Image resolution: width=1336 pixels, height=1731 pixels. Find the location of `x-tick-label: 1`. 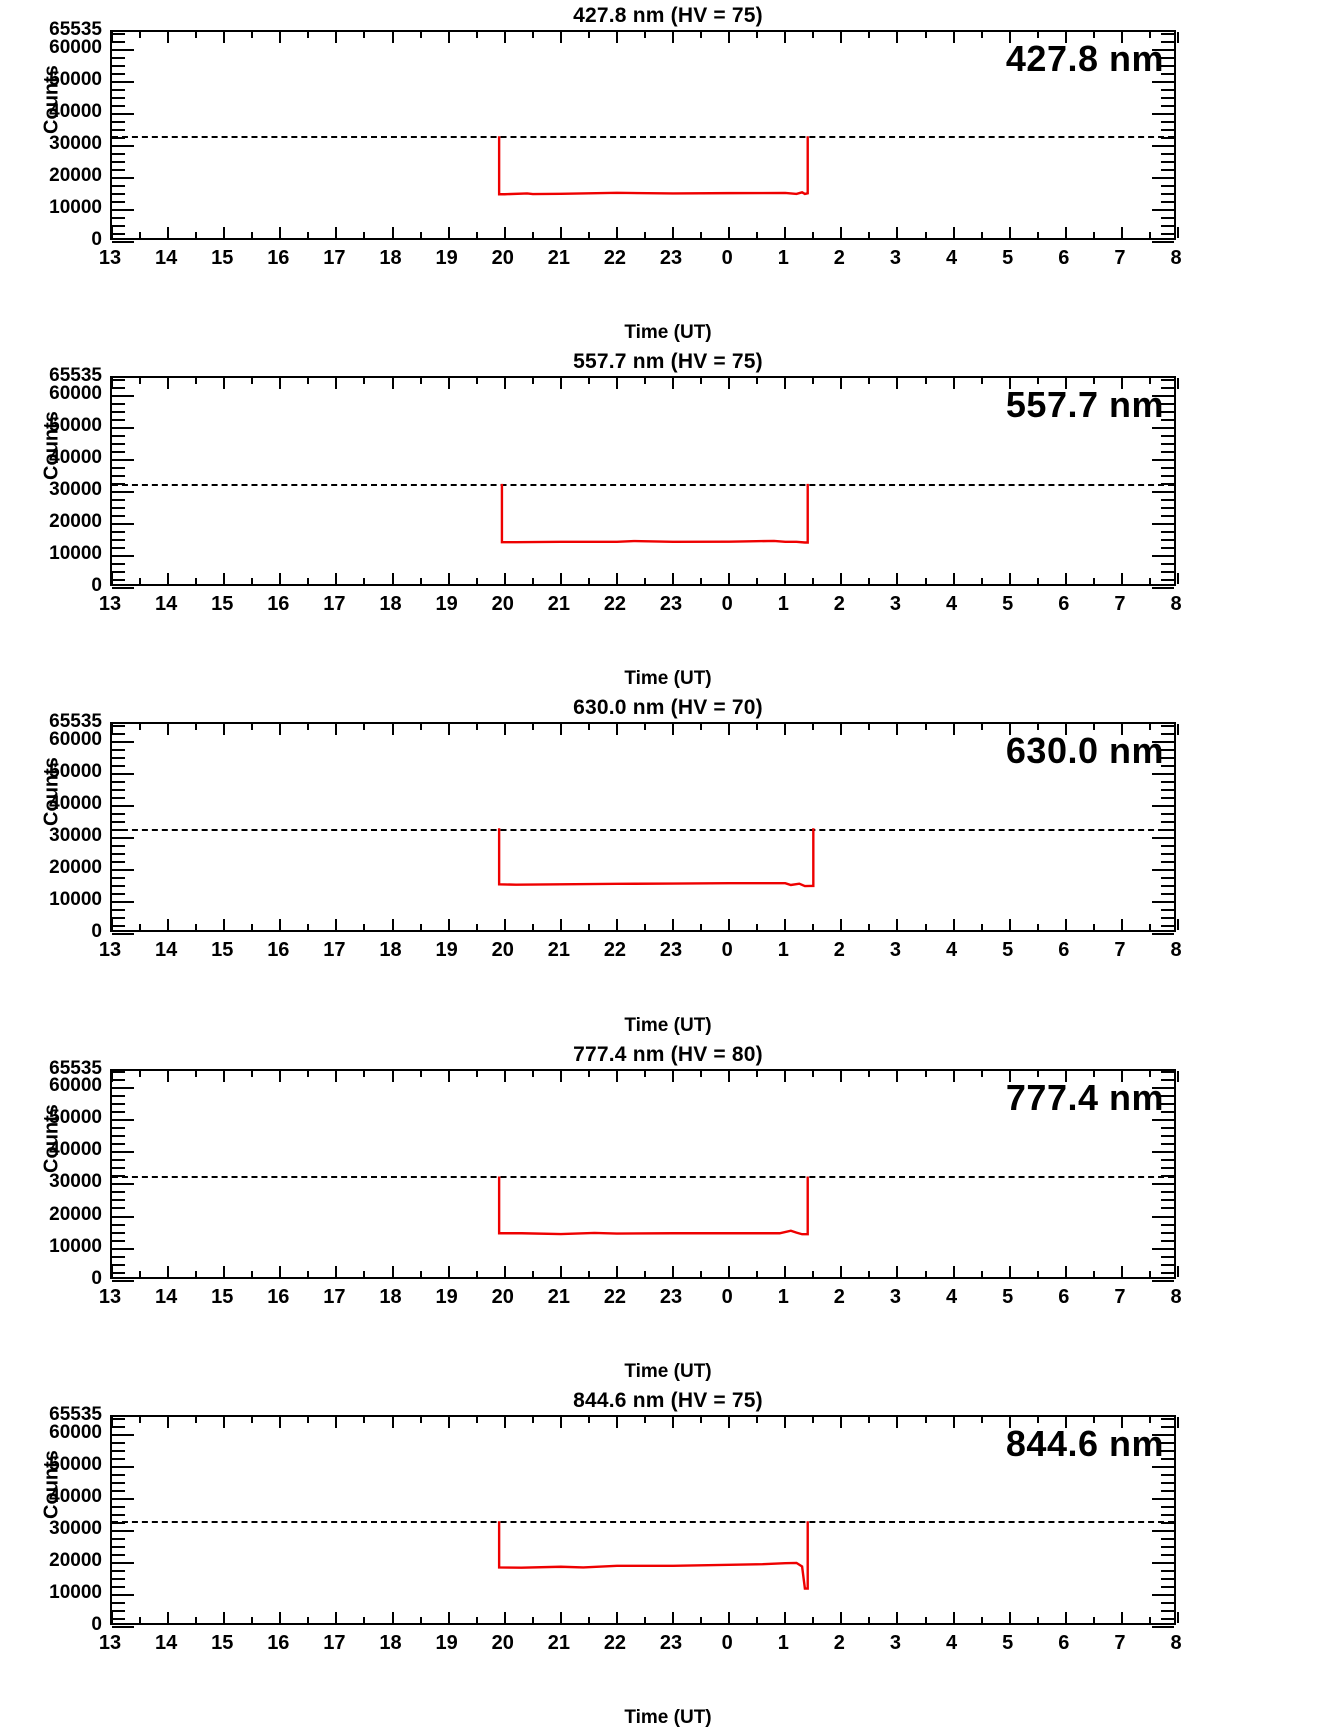

x-tick-label: 1 is located at coordinates (783, 604).